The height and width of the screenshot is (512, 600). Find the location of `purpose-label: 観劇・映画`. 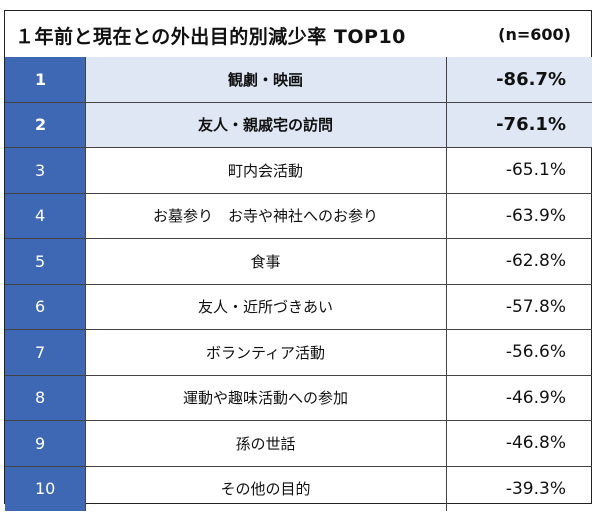

purpose-label: 観劇・映画 is located at coordinates (265, 80).